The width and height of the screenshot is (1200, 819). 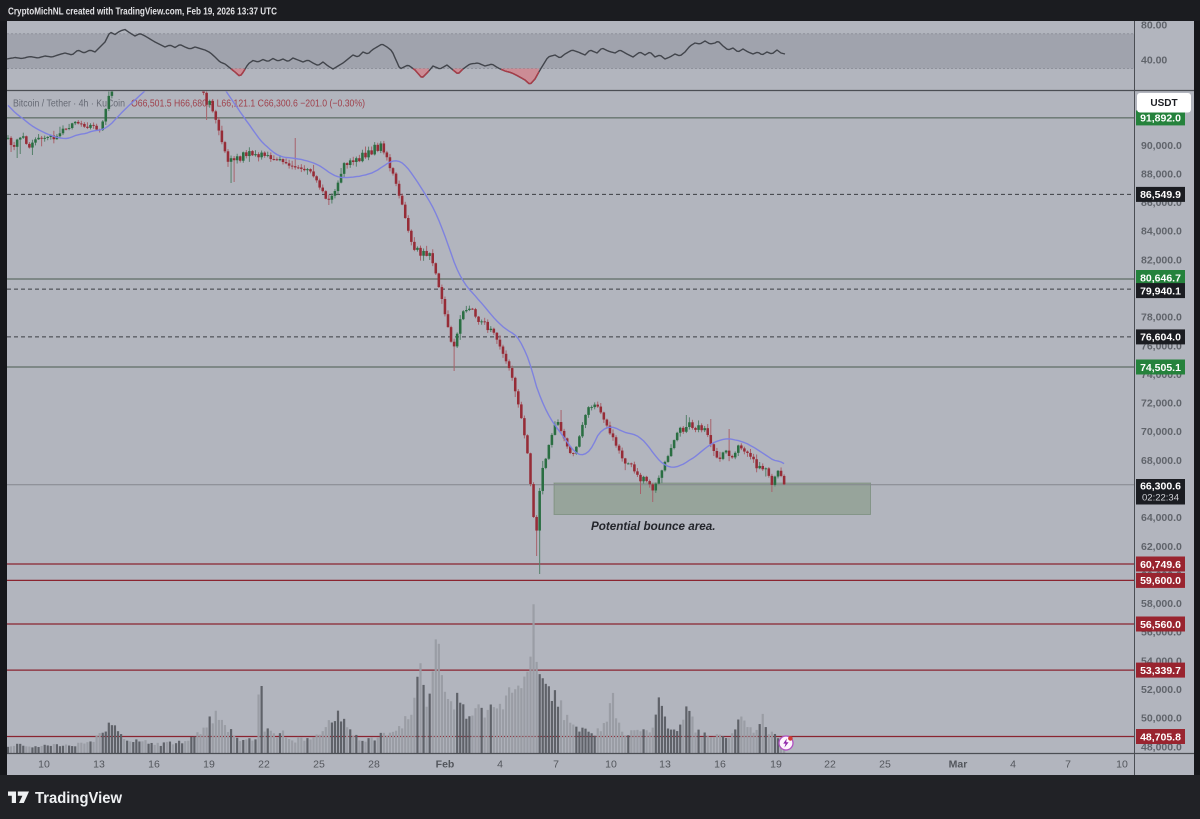 I want to click on svg-text: USDT, so click(x=1163, y=103).